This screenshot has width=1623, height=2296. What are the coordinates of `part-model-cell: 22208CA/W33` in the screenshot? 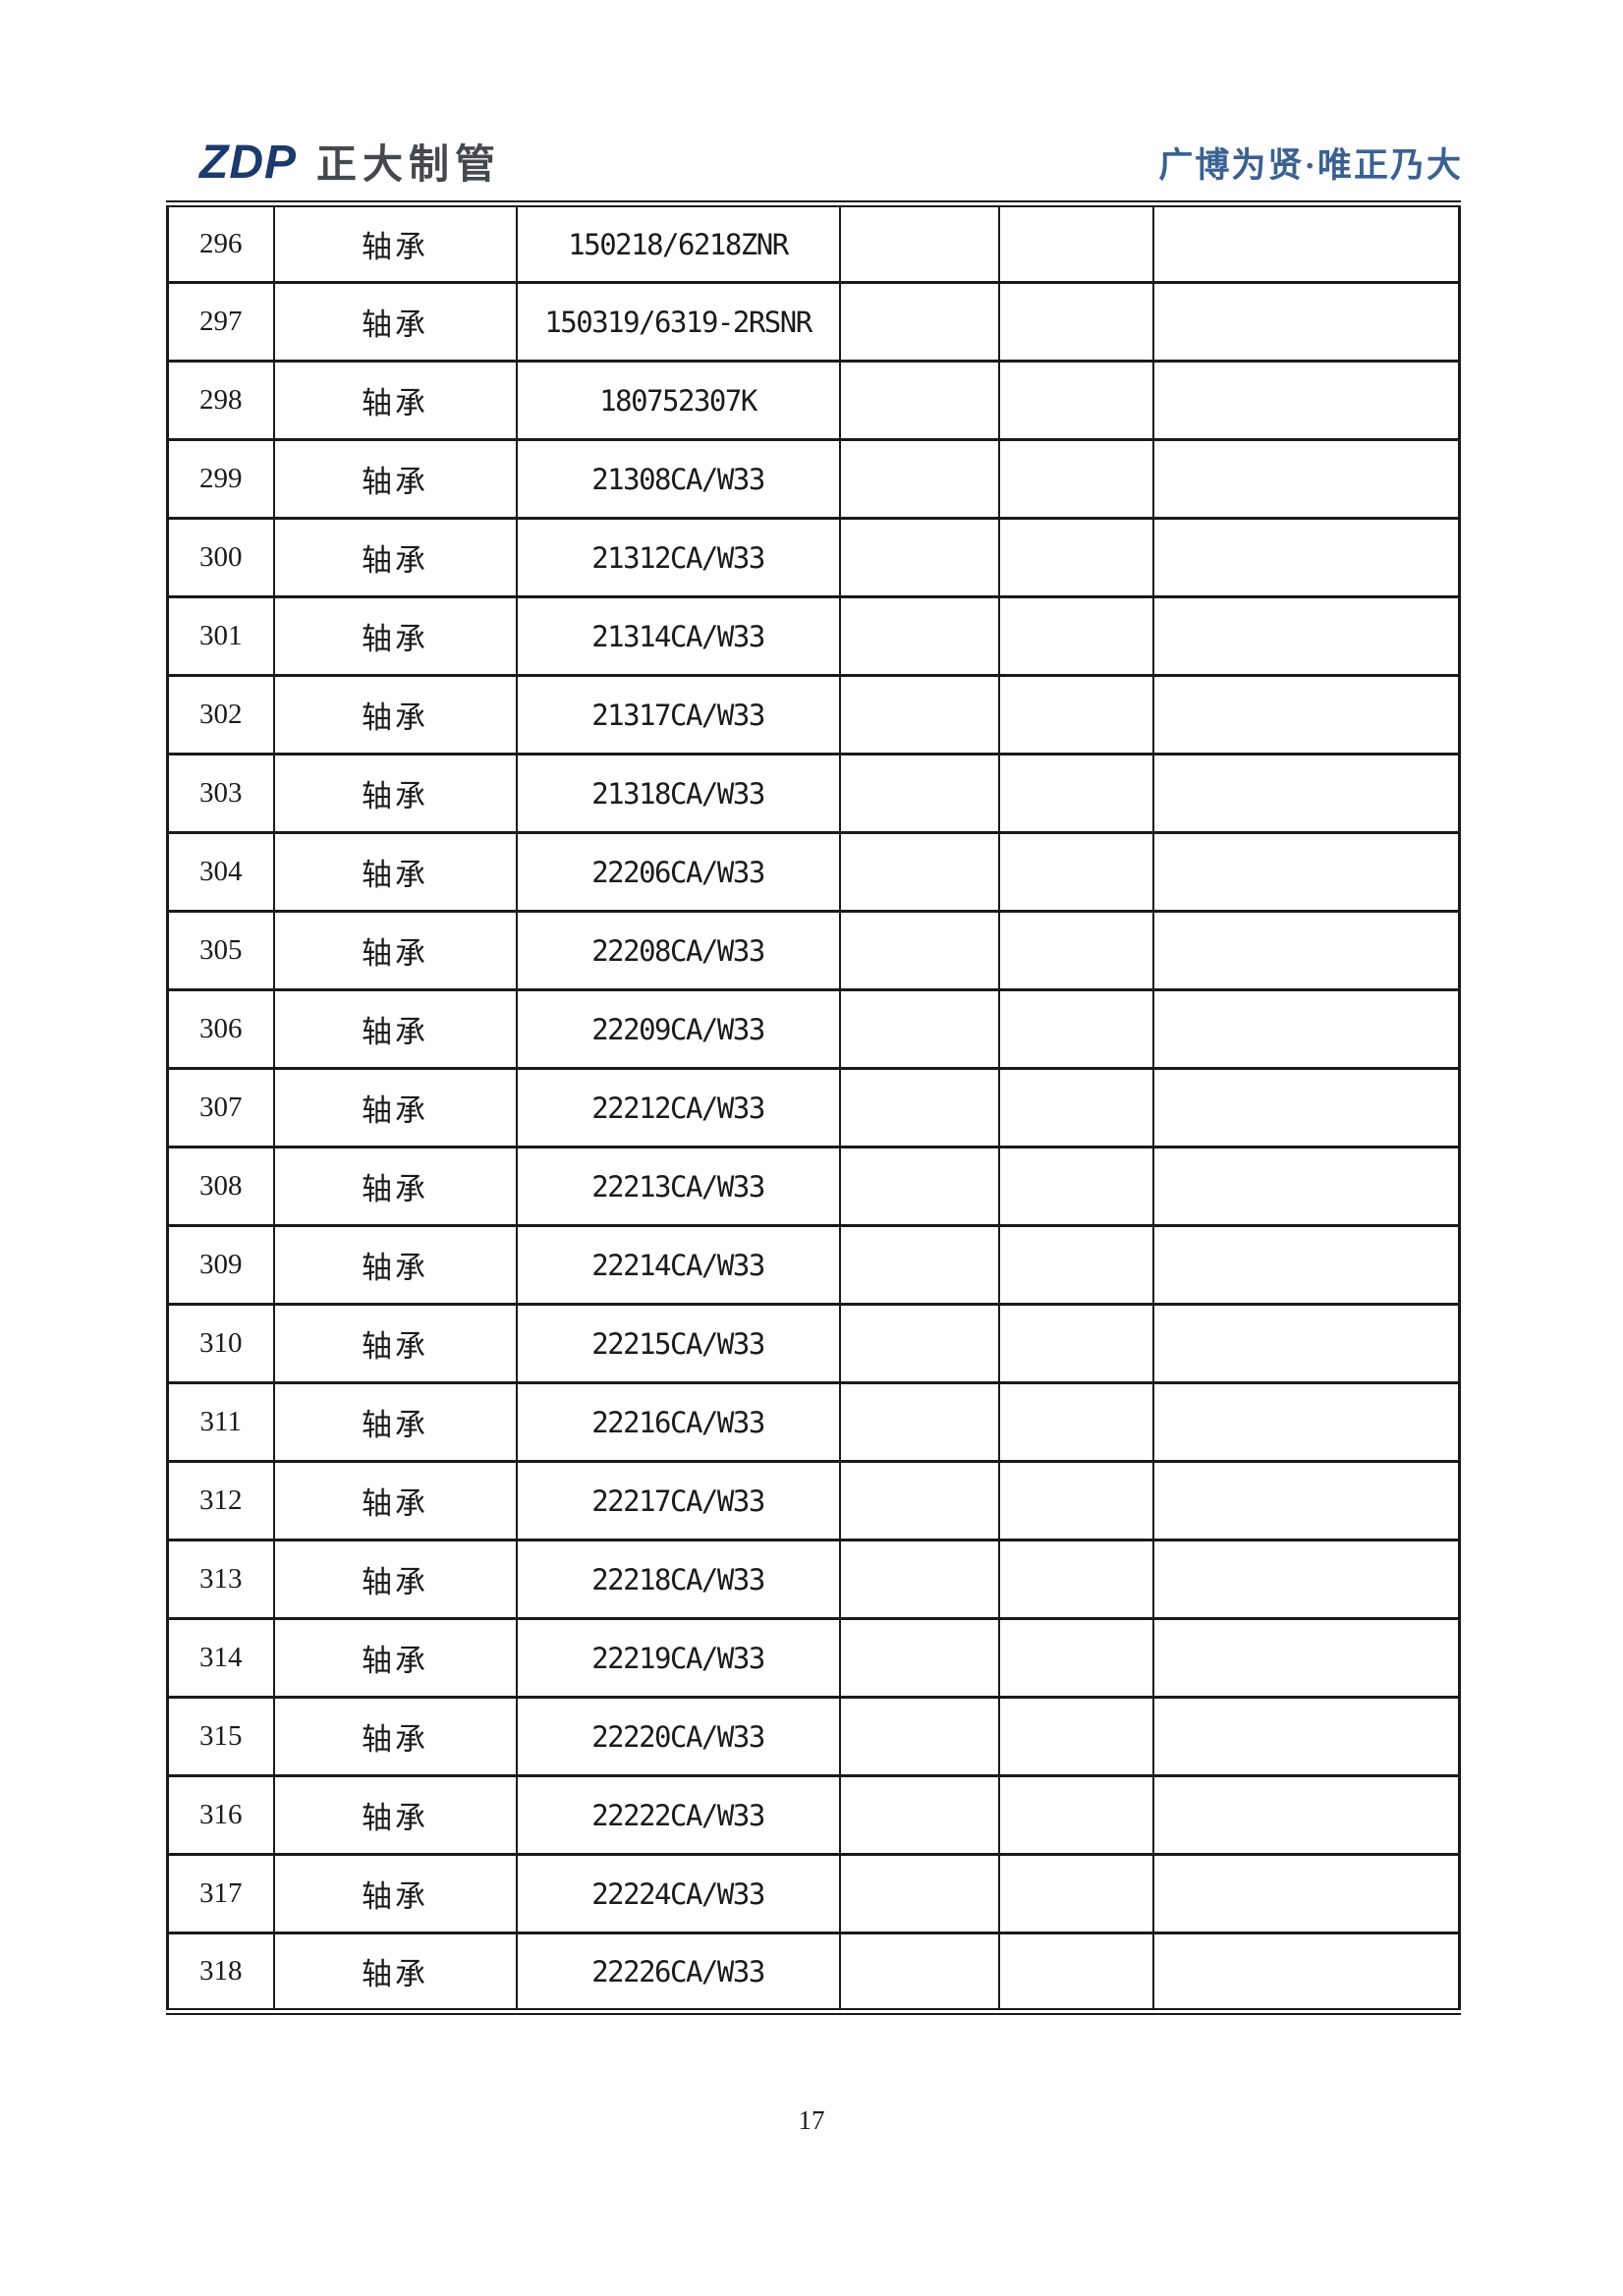 It's located at (678, 950).